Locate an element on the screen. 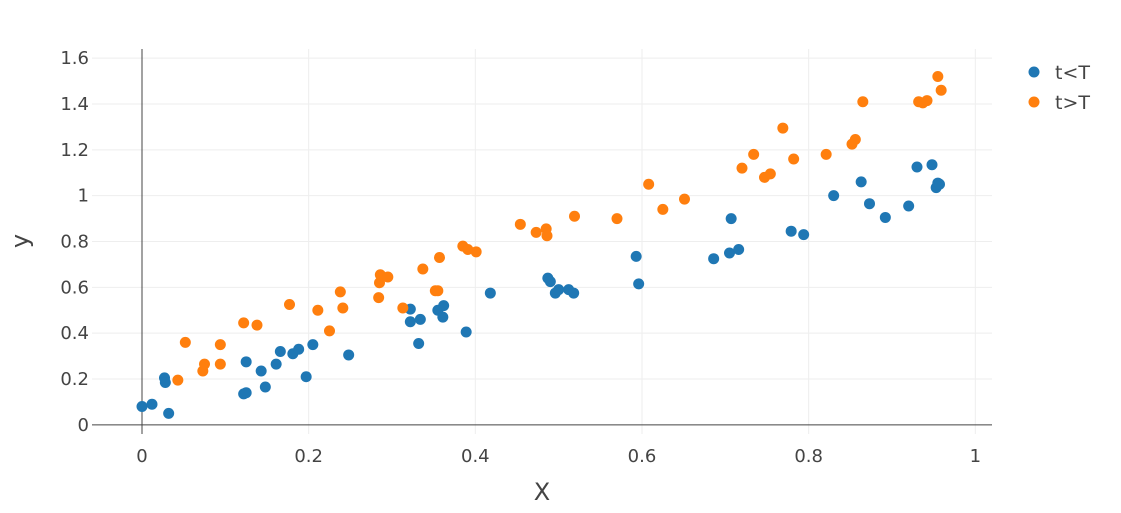 The image size is (1121, 513). legend-item-2: t>T is located at coordinates (1059, 103).